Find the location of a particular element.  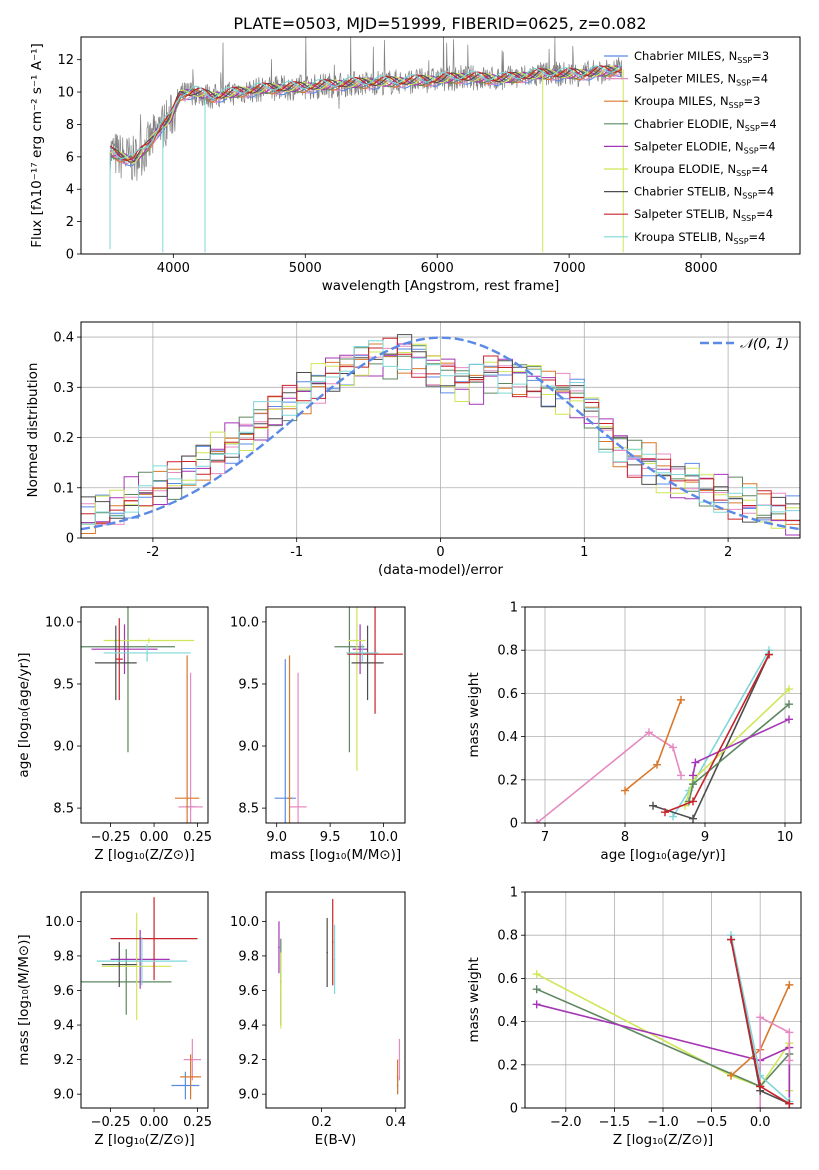

model-spectrum-kroupa_stelib is located at coordinates (365, 111).